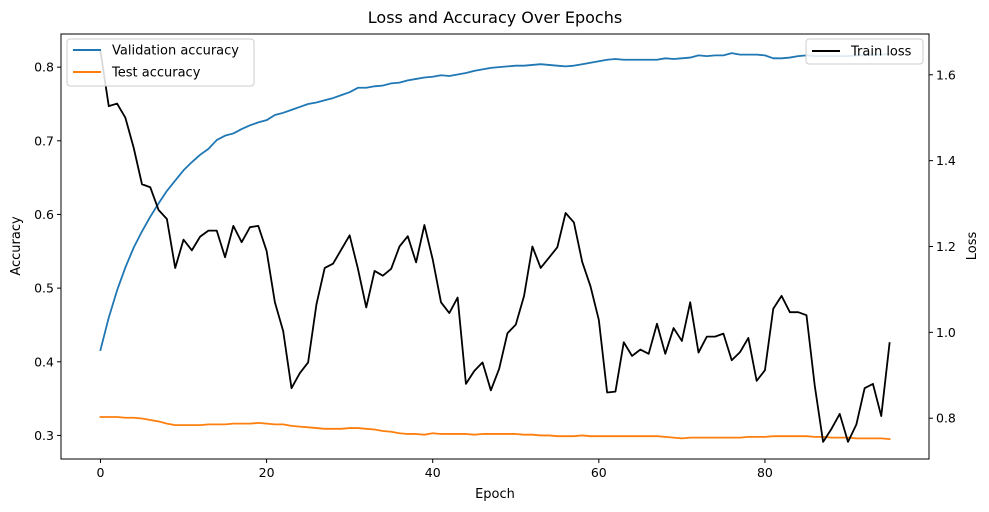 This screenshot has height=512, width=989. I want to click on x-tick-label: 40, so click(433, 472).